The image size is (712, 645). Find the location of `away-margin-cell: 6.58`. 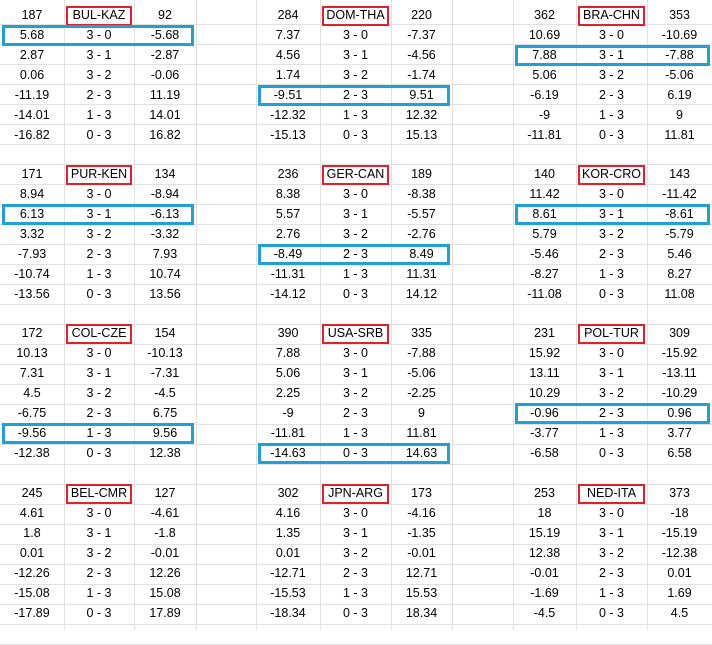

away-margin-cell: 6.58 is located at coordinates (679, 453).